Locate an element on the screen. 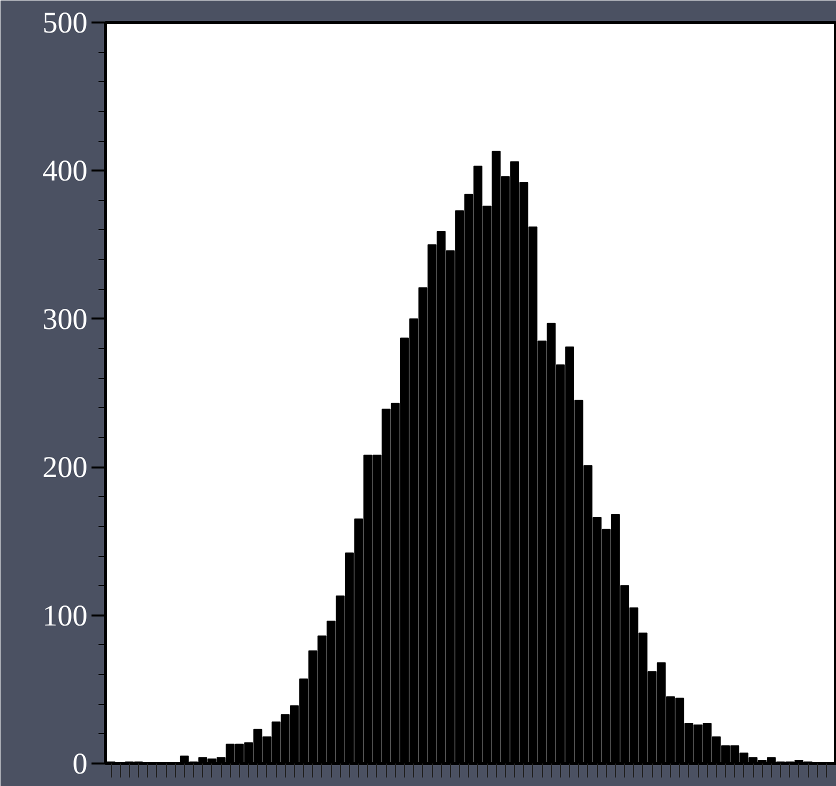 Image resolution: width=836 pixels, height=786 pixels. y-tick-label: 200 is located at coordinates (65, 467).